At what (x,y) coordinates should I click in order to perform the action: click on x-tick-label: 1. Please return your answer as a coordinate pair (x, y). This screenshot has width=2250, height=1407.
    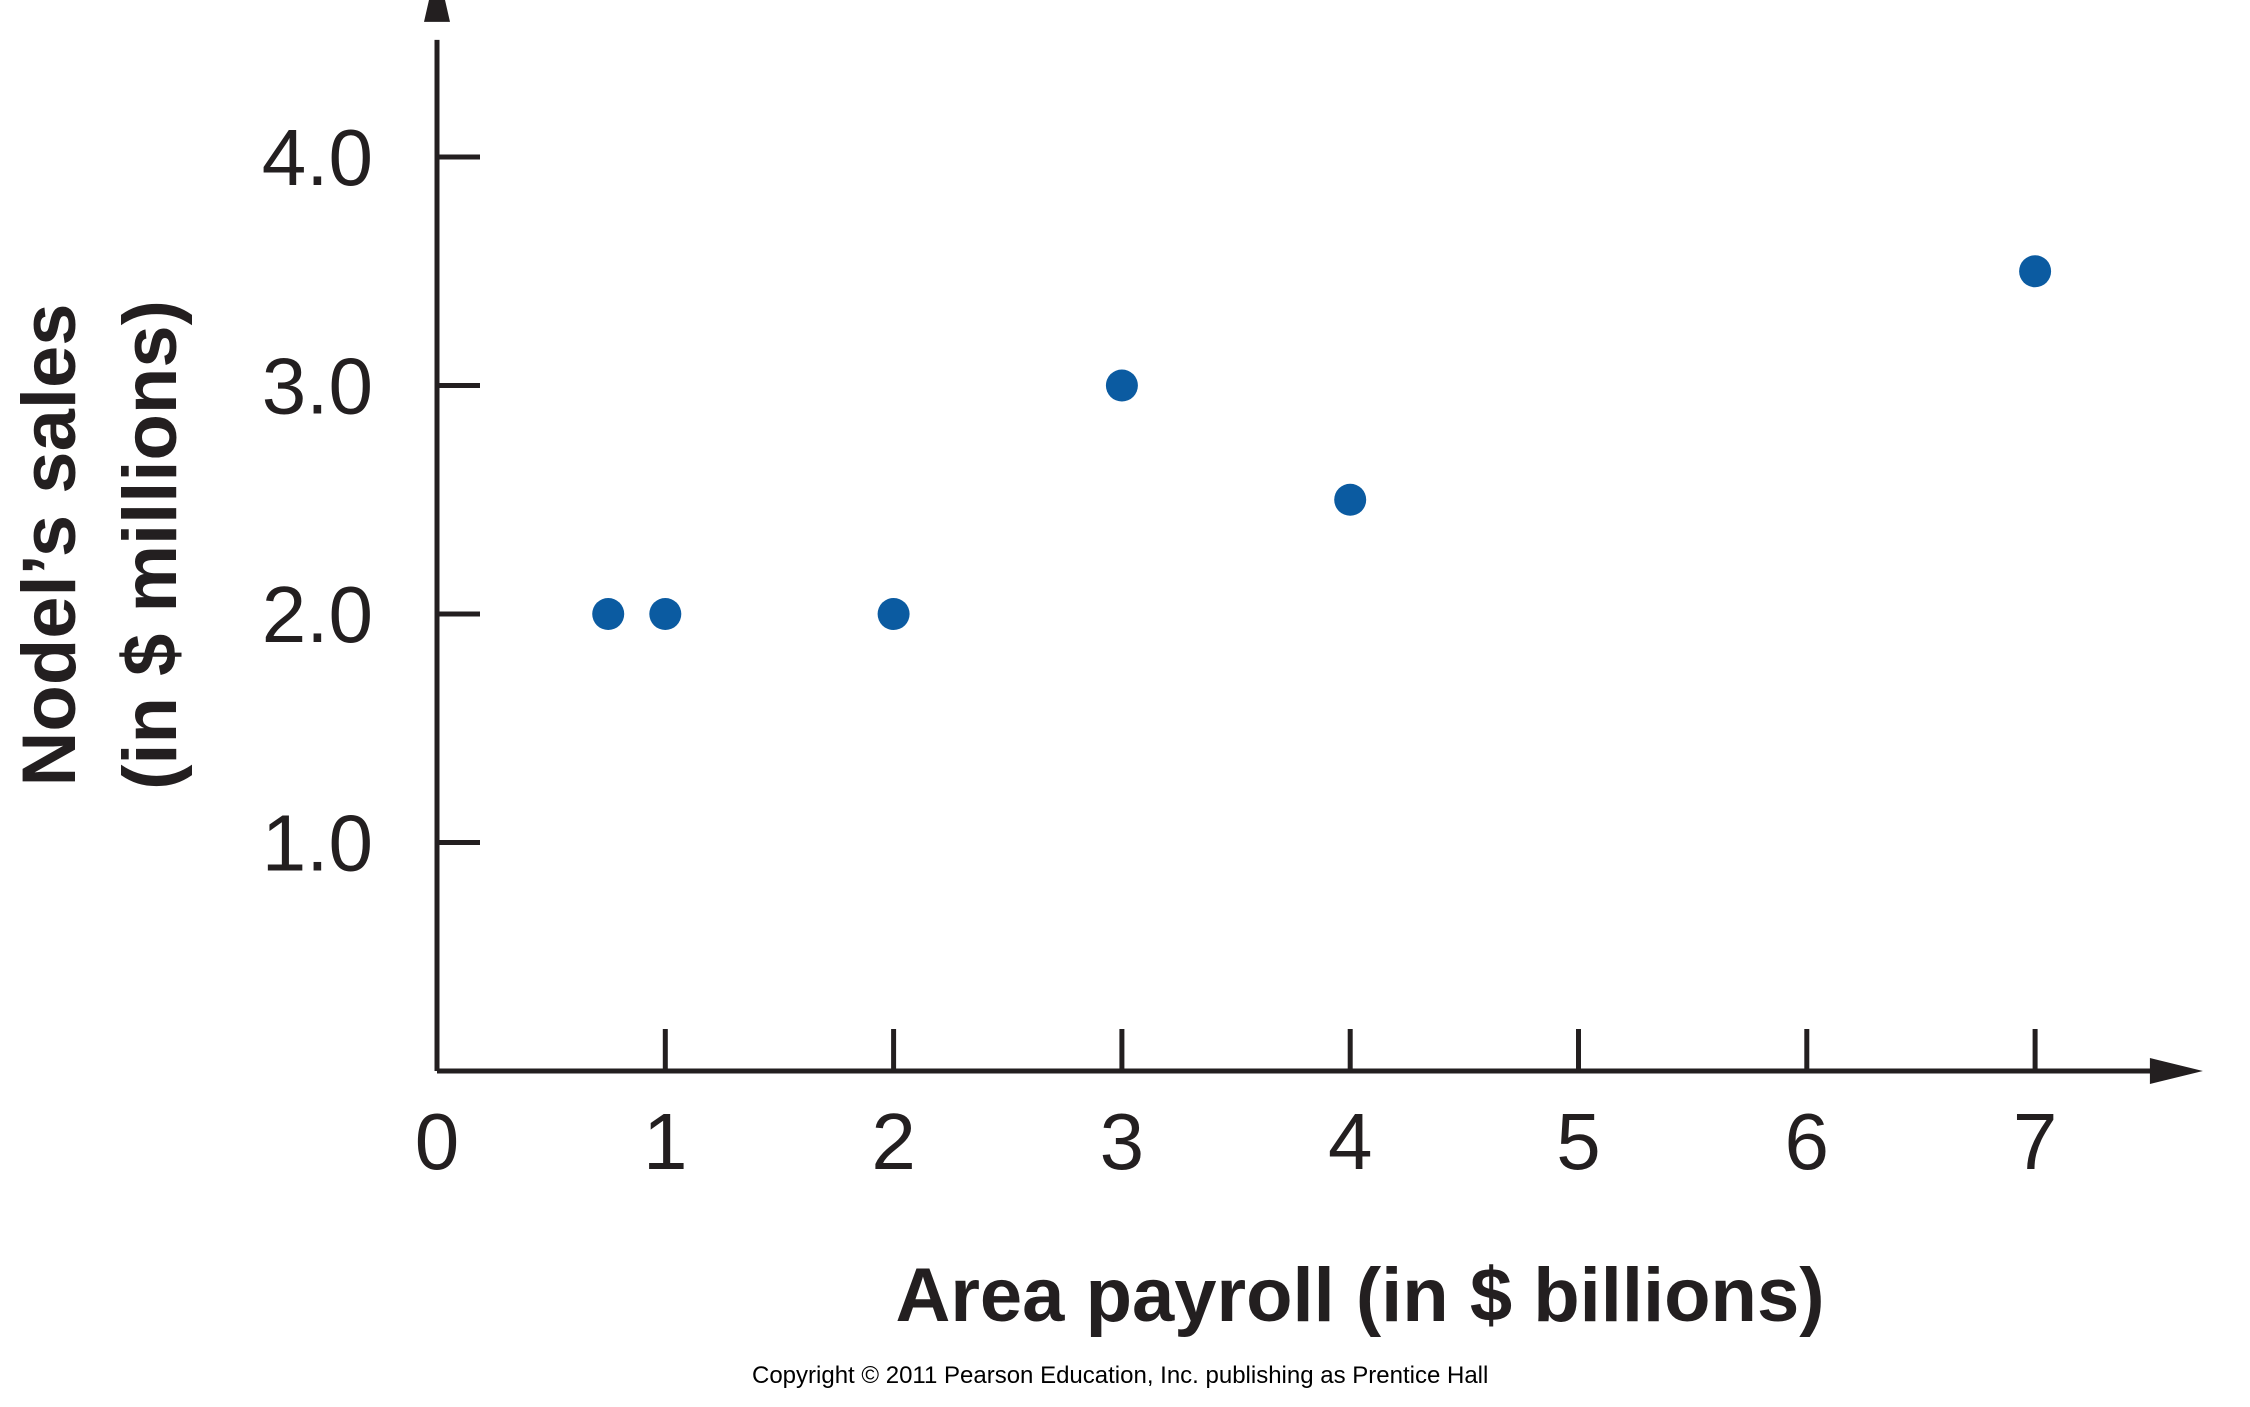
    Looking at the image, I should click on (665, 1141).